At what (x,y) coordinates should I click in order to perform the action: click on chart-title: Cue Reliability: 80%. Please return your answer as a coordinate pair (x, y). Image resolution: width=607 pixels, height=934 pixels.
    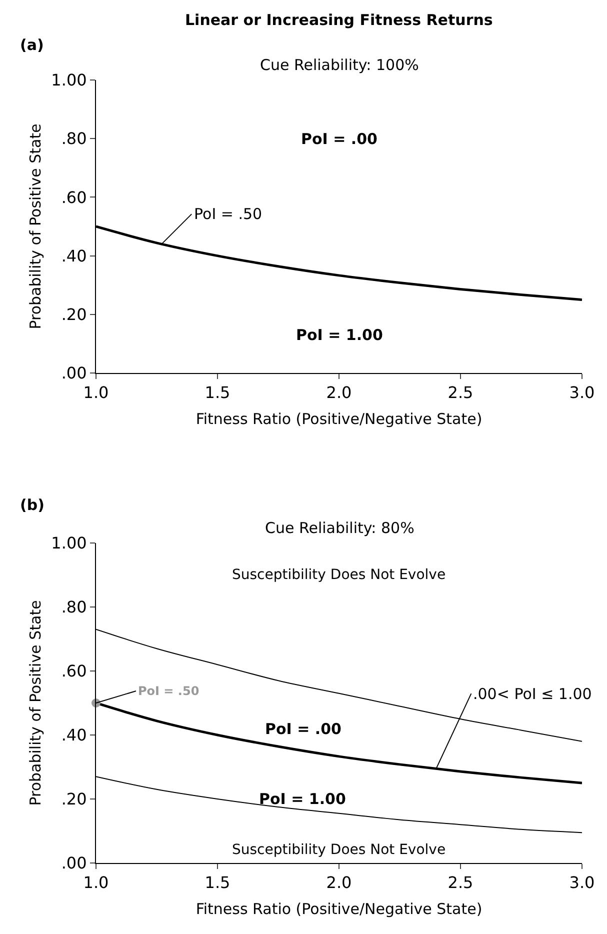
    Looking at the image, I should click on (339, 528).